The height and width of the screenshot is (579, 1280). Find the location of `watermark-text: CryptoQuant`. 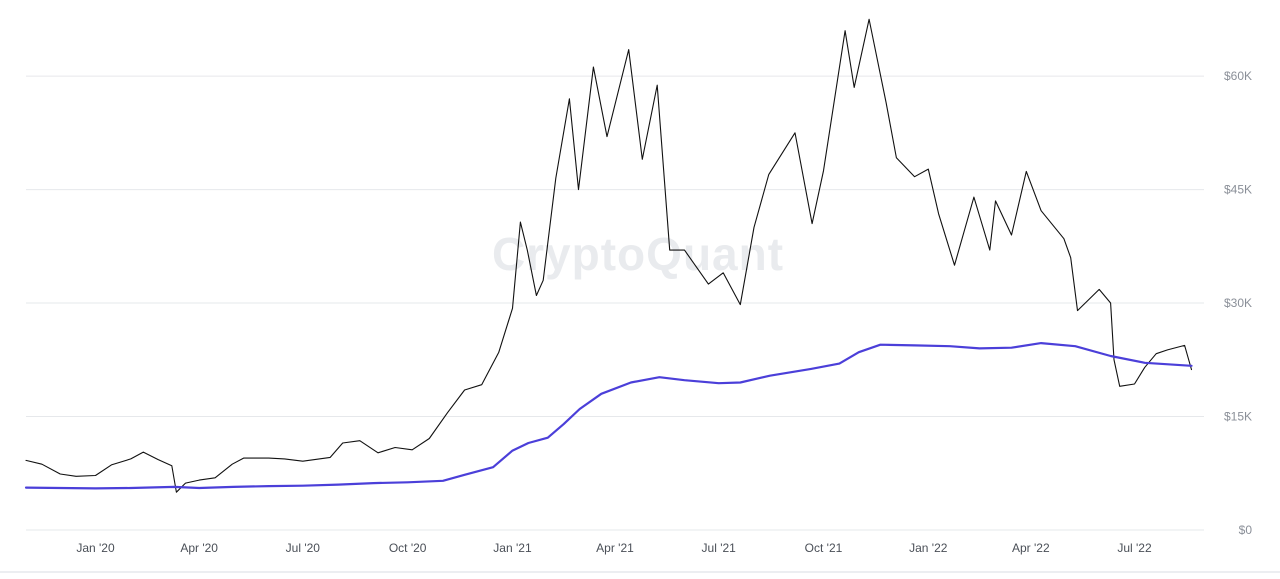

watermark-text: CryptoQuant is located at coordinates (638, 254).